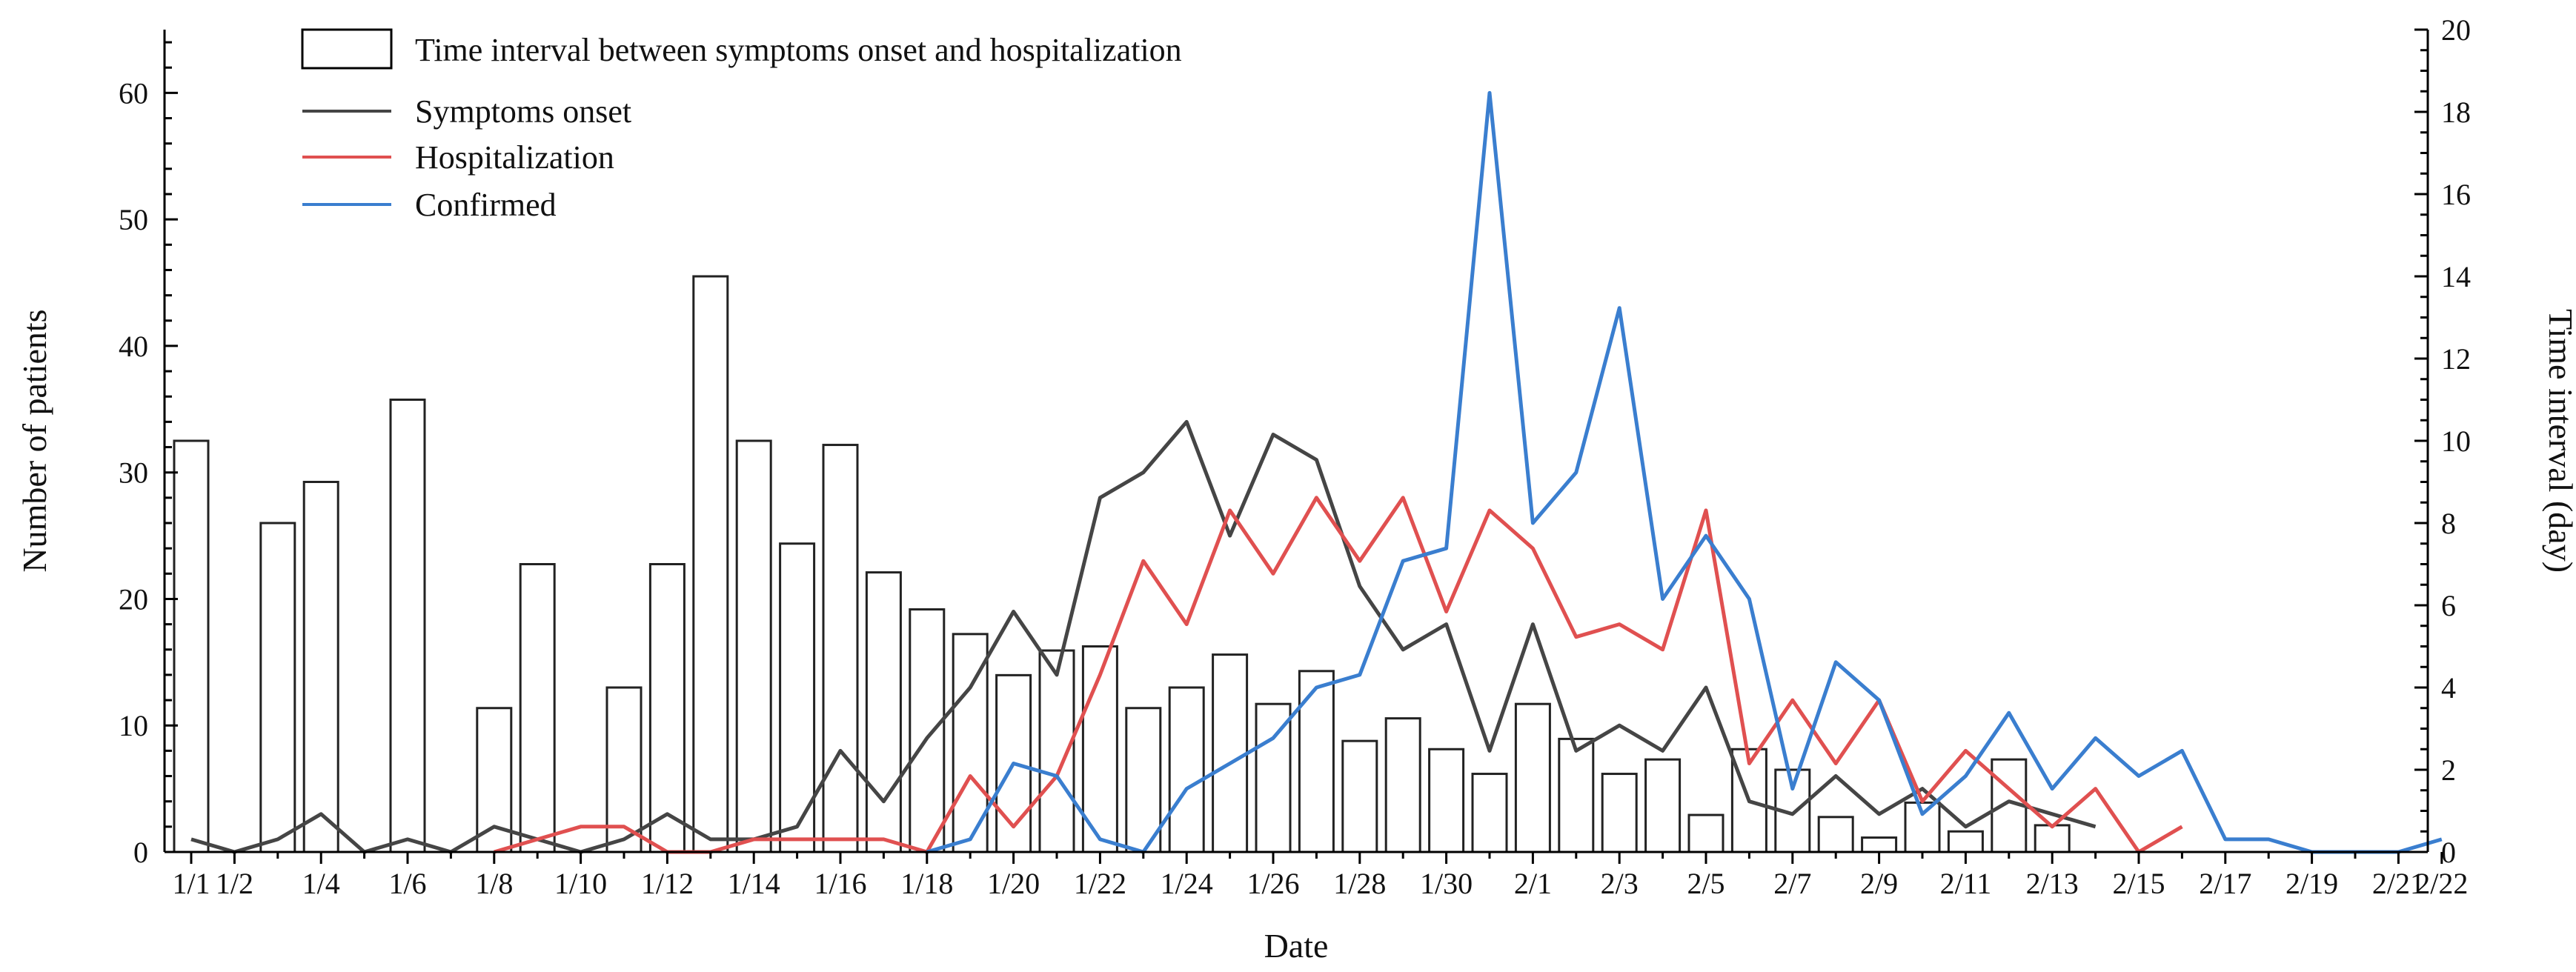  Describe the element at coordinates (347, 49) in the screenshot. I see `legend-bar-swatch` at that location.